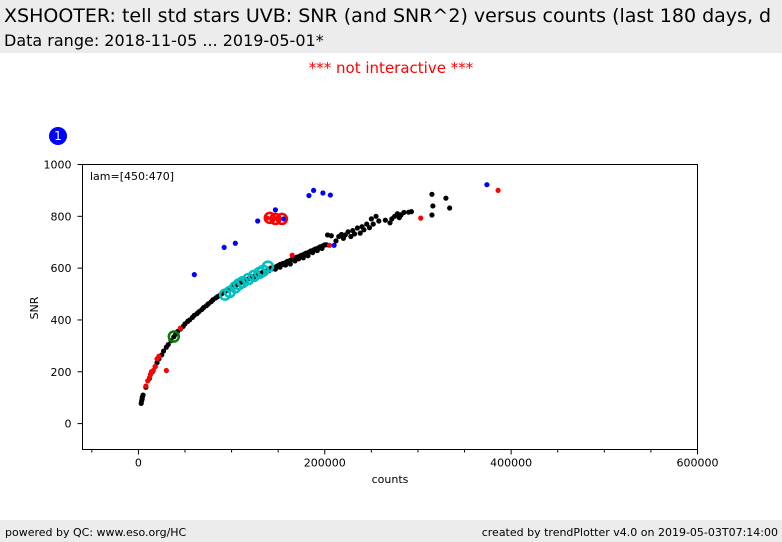 This screenshot has width=782, height=542. I want to click on data-range-subtitle: Data range: 2018-11-05 ... 2019-05-01*, so click(164, 40).